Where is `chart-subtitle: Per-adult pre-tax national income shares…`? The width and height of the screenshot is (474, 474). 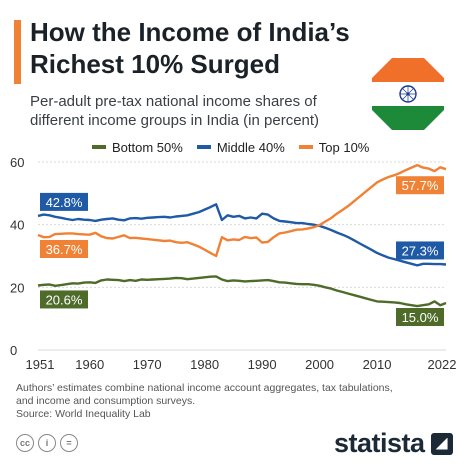
chart-subtitle: Per-adult pre-tax national income shares… is located at coordinates (175, 111).